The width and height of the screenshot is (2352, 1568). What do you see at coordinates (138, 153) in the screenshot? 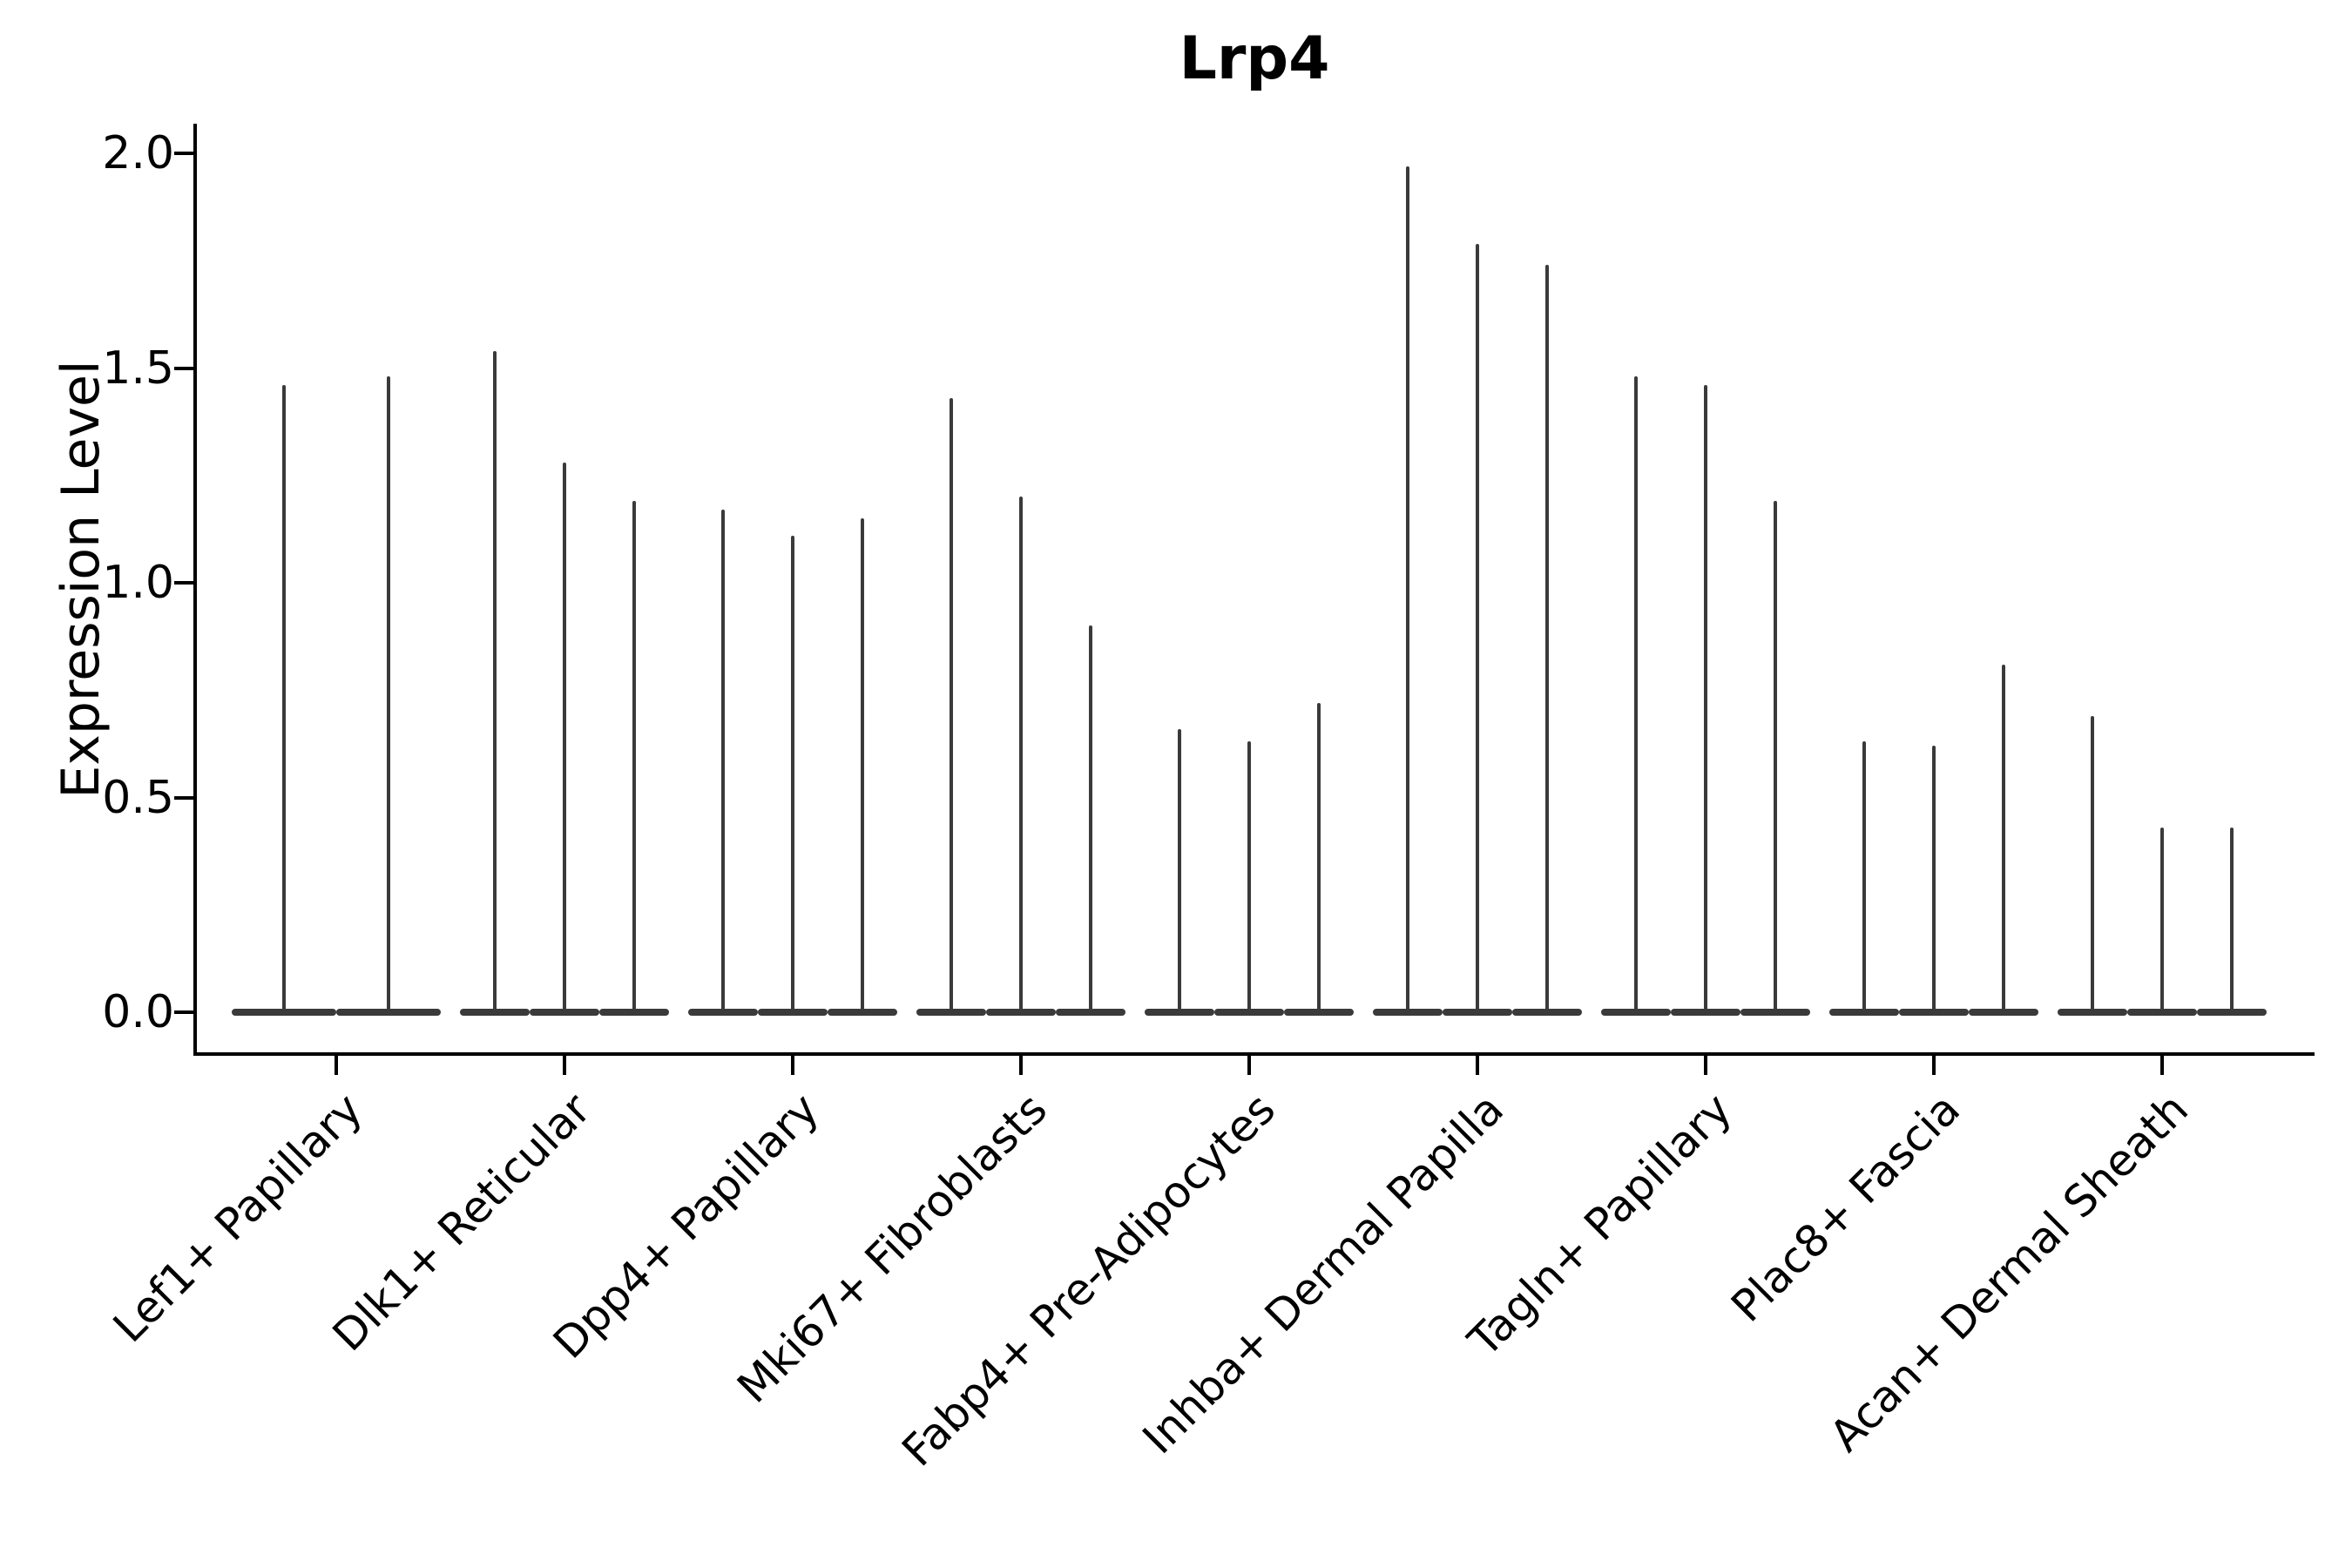
I see `y-tick-label: 2.0` at bounding box center [138, 153].